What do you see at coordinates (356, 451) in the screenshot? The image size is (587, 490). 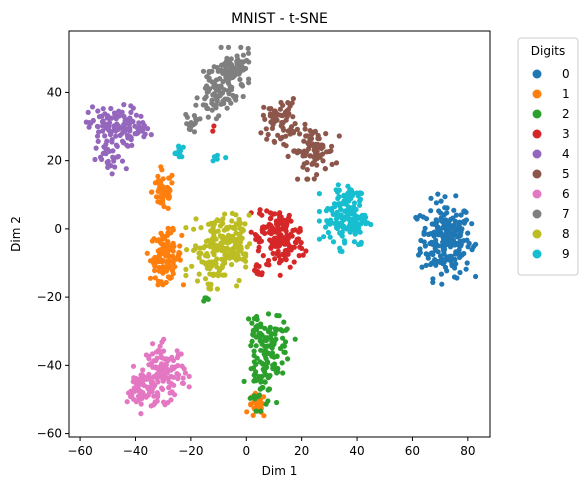 I see `x-tick-label: 40` at bounding box center [356, 451].